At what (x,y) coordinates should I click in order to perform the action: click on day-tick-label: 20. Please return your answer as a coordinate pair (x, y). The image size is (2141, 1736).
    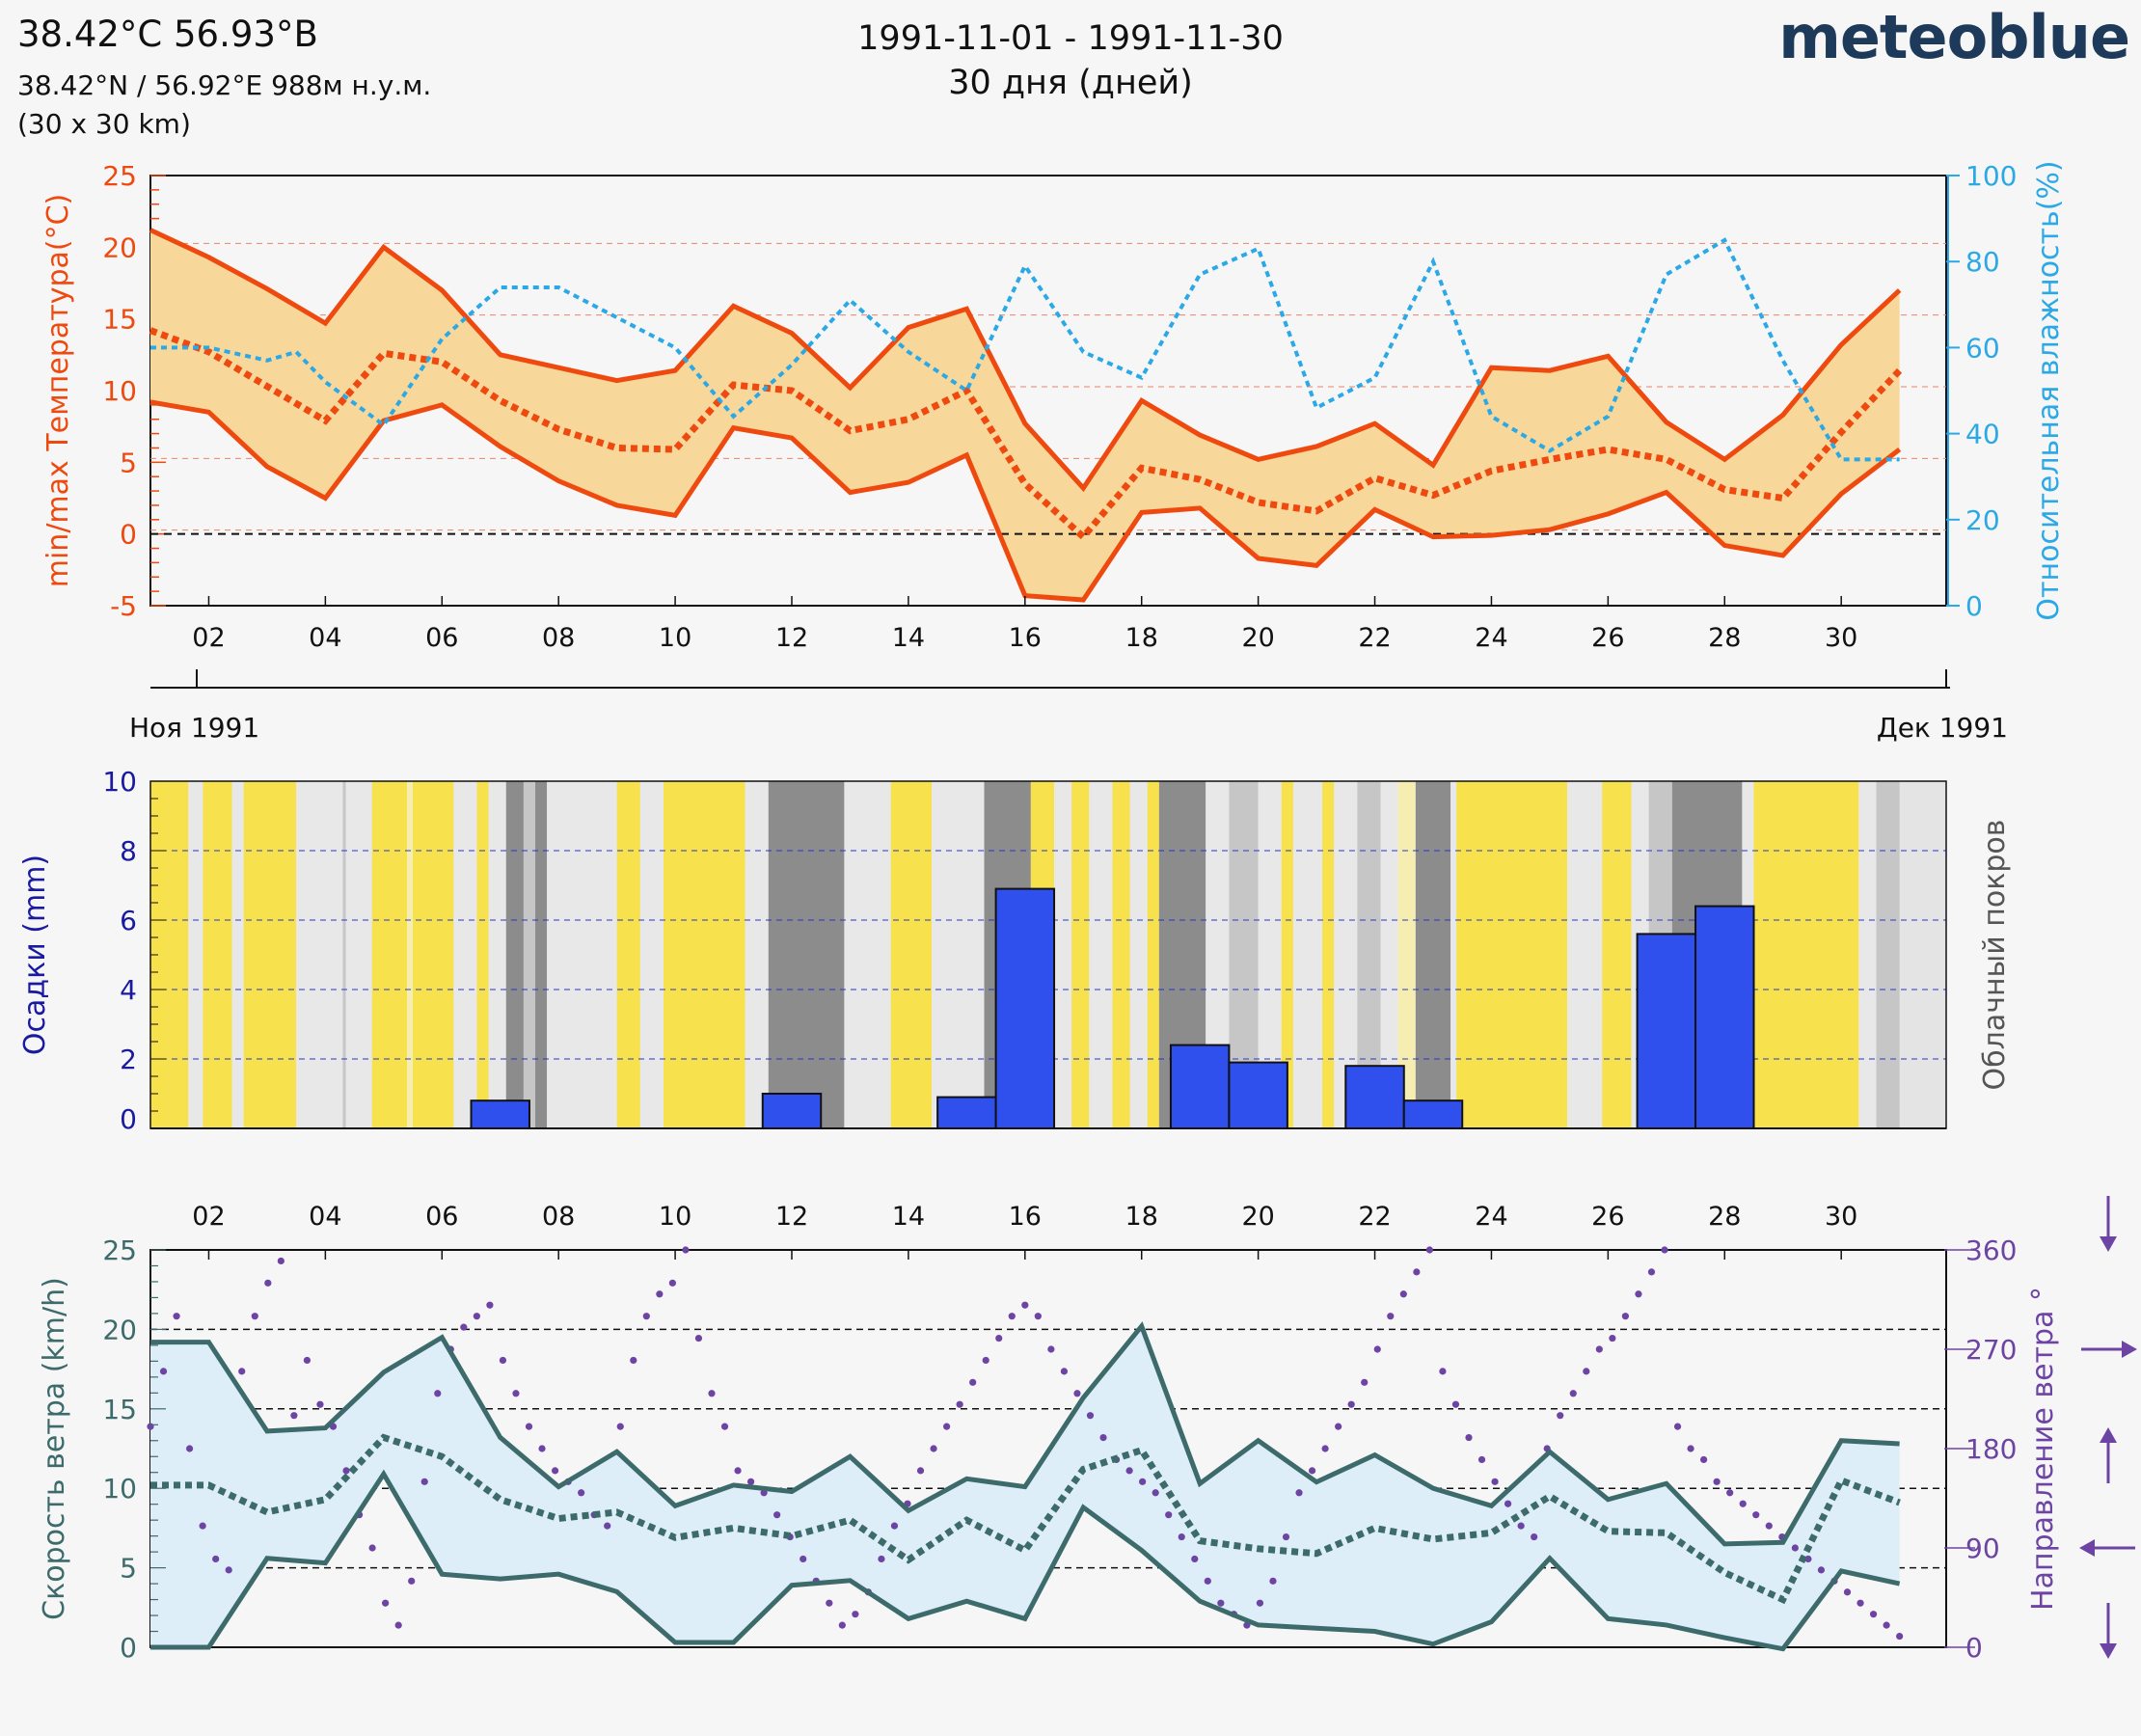
    Looking at the image, I should click on (1257, 1217).